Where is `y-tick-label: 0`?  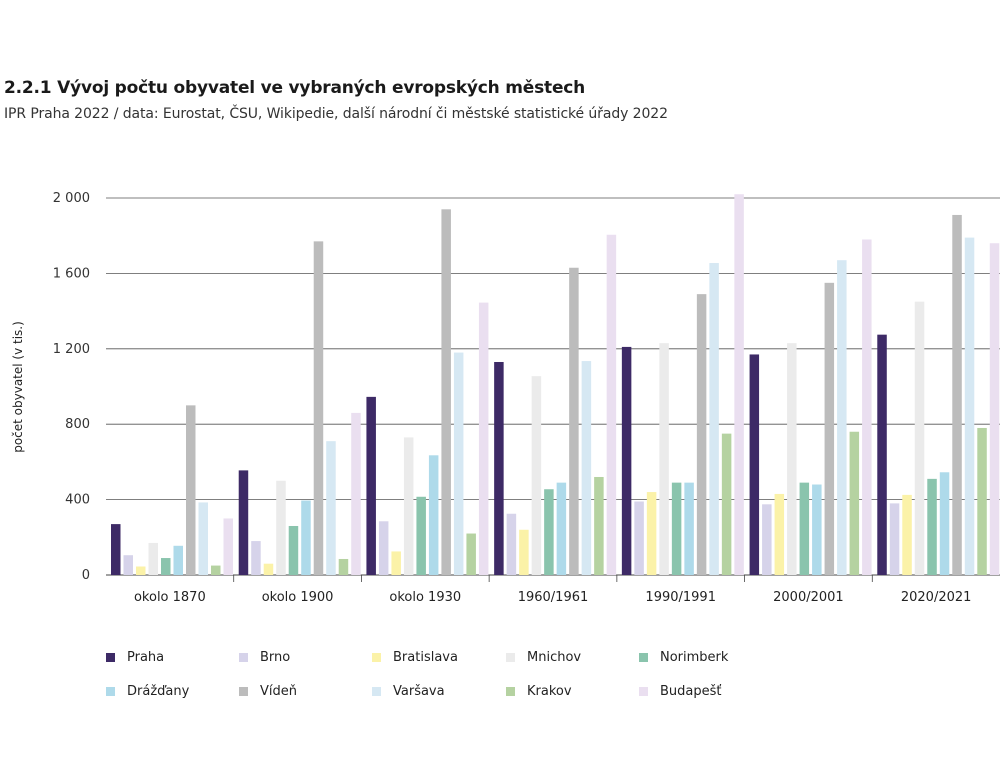 y-tick-label: 0 is located at coordinates (86, 575).